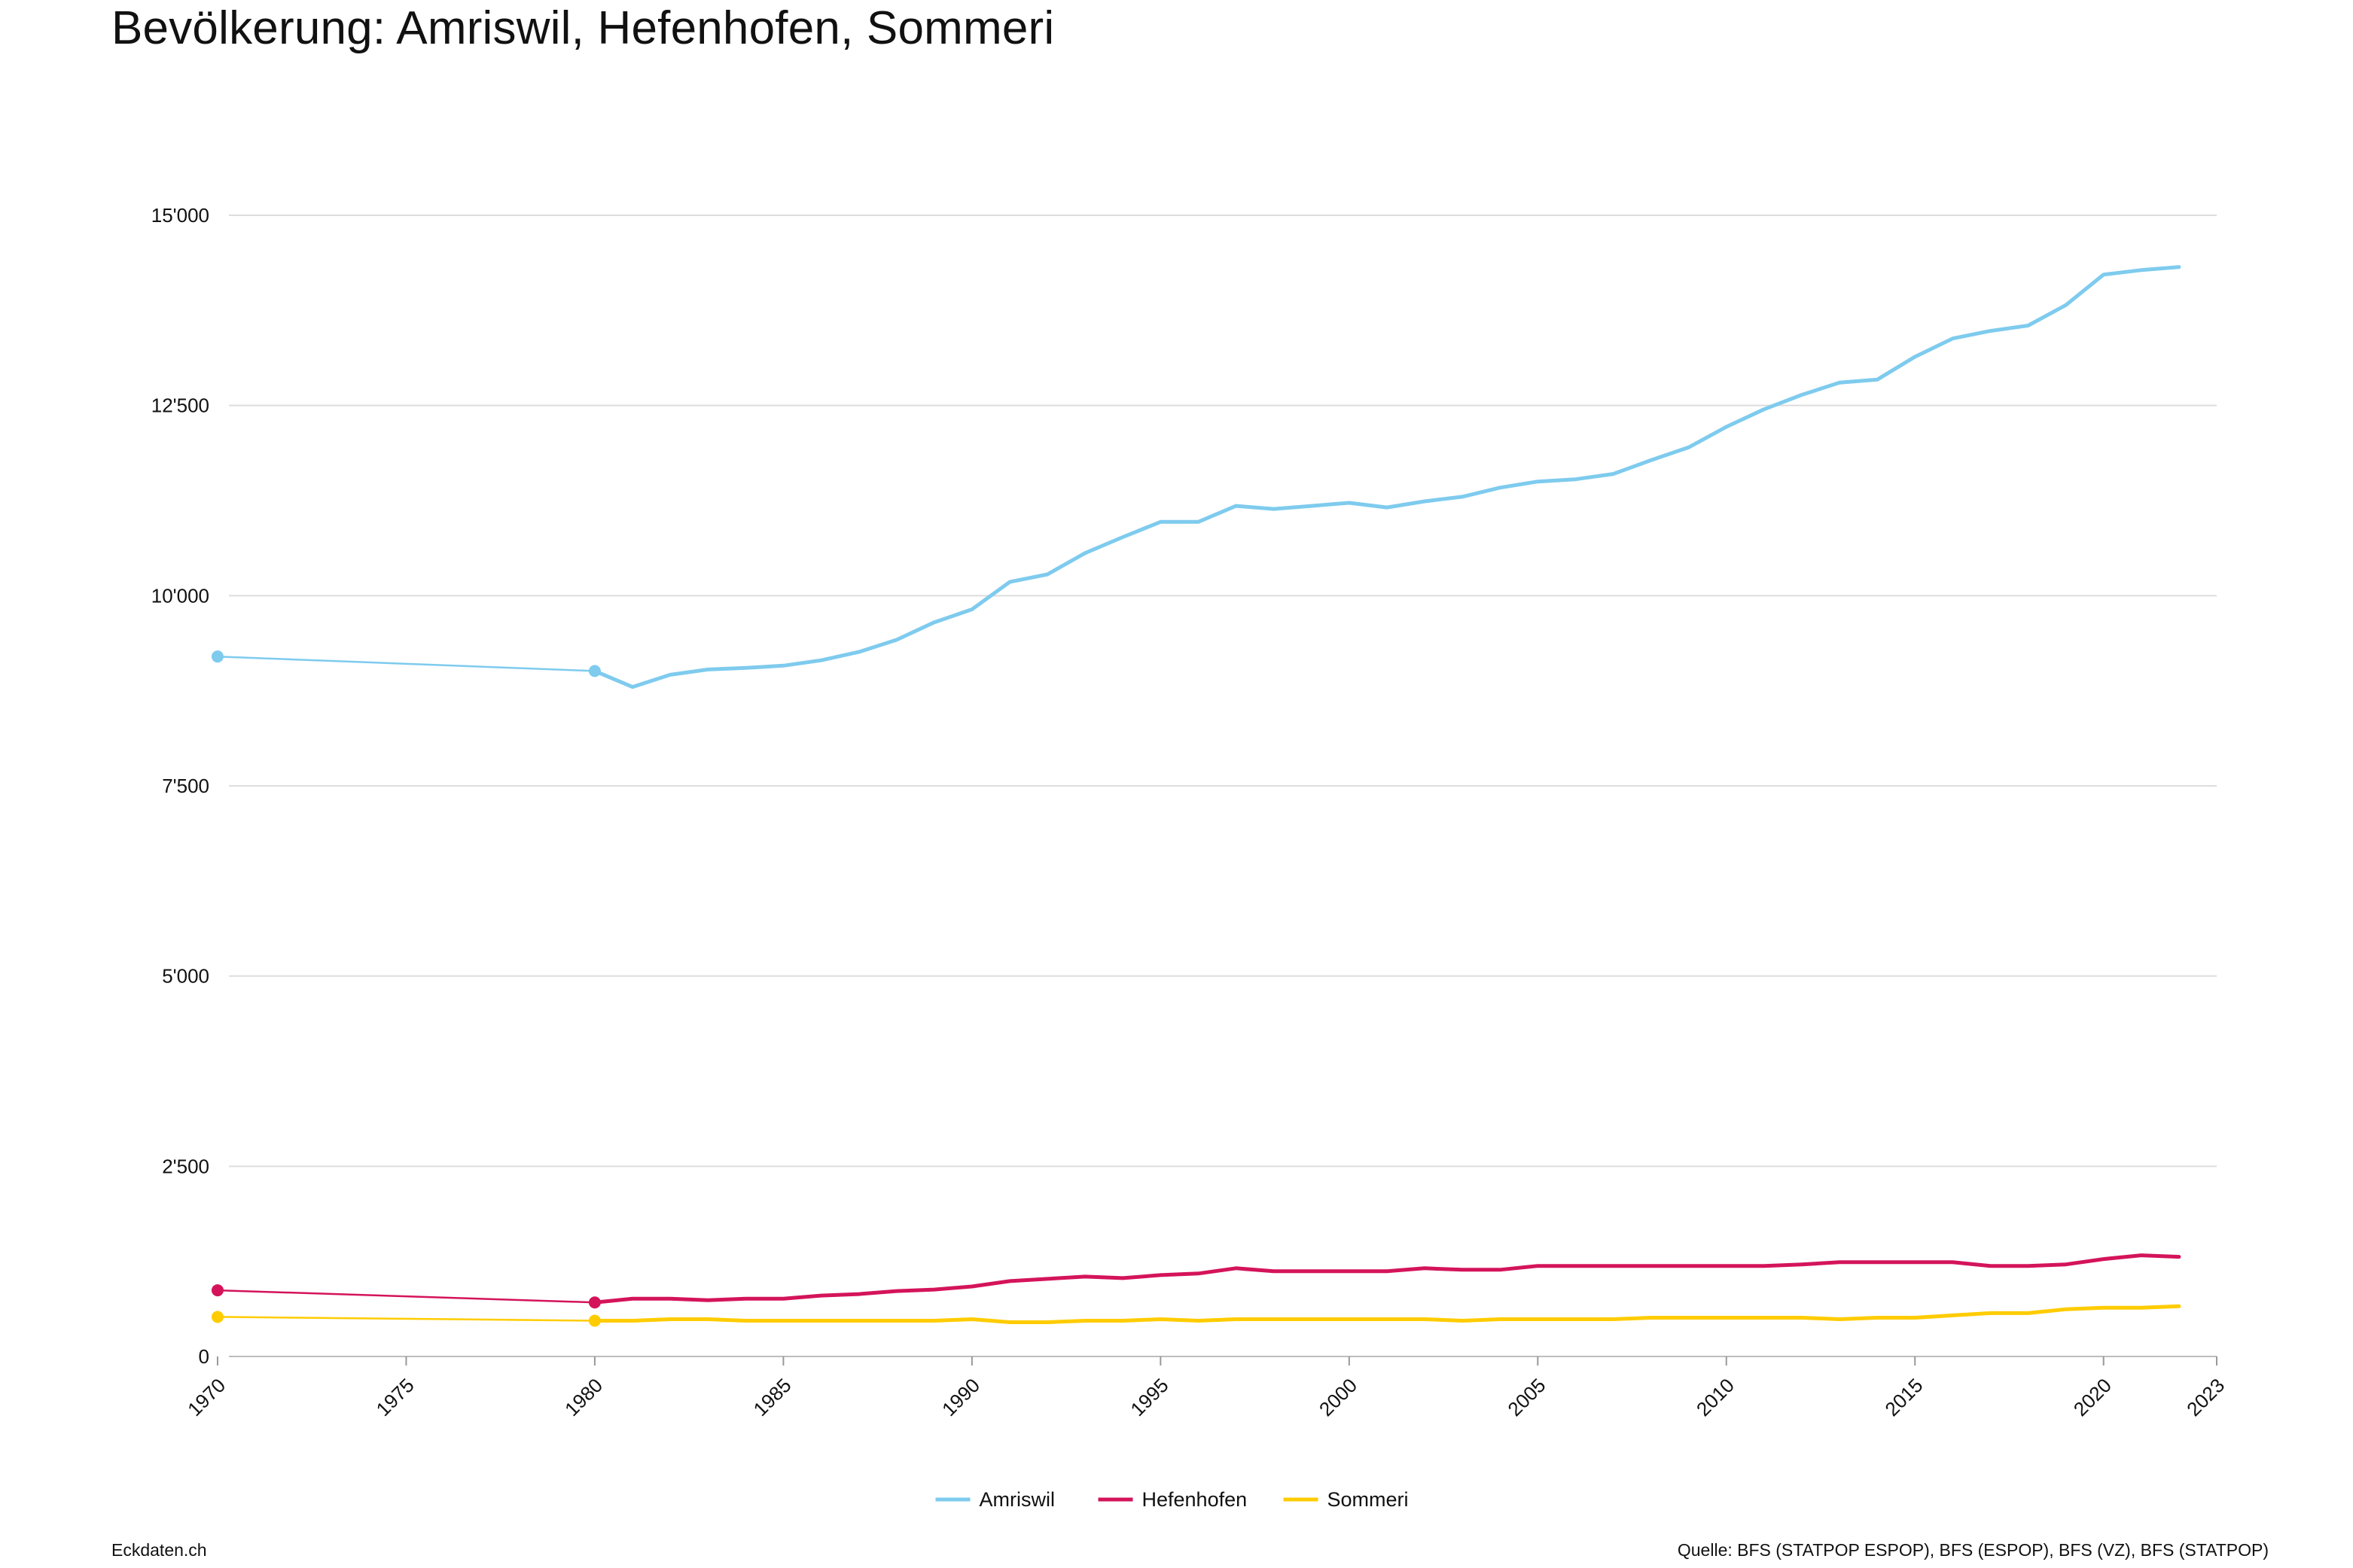 This screenshot has height=1568, width=2353. What do you see at coordinates (207, 1397) in the screenshot?
I see `x-tick-label: 1970` at bounding box center [207, 1397].